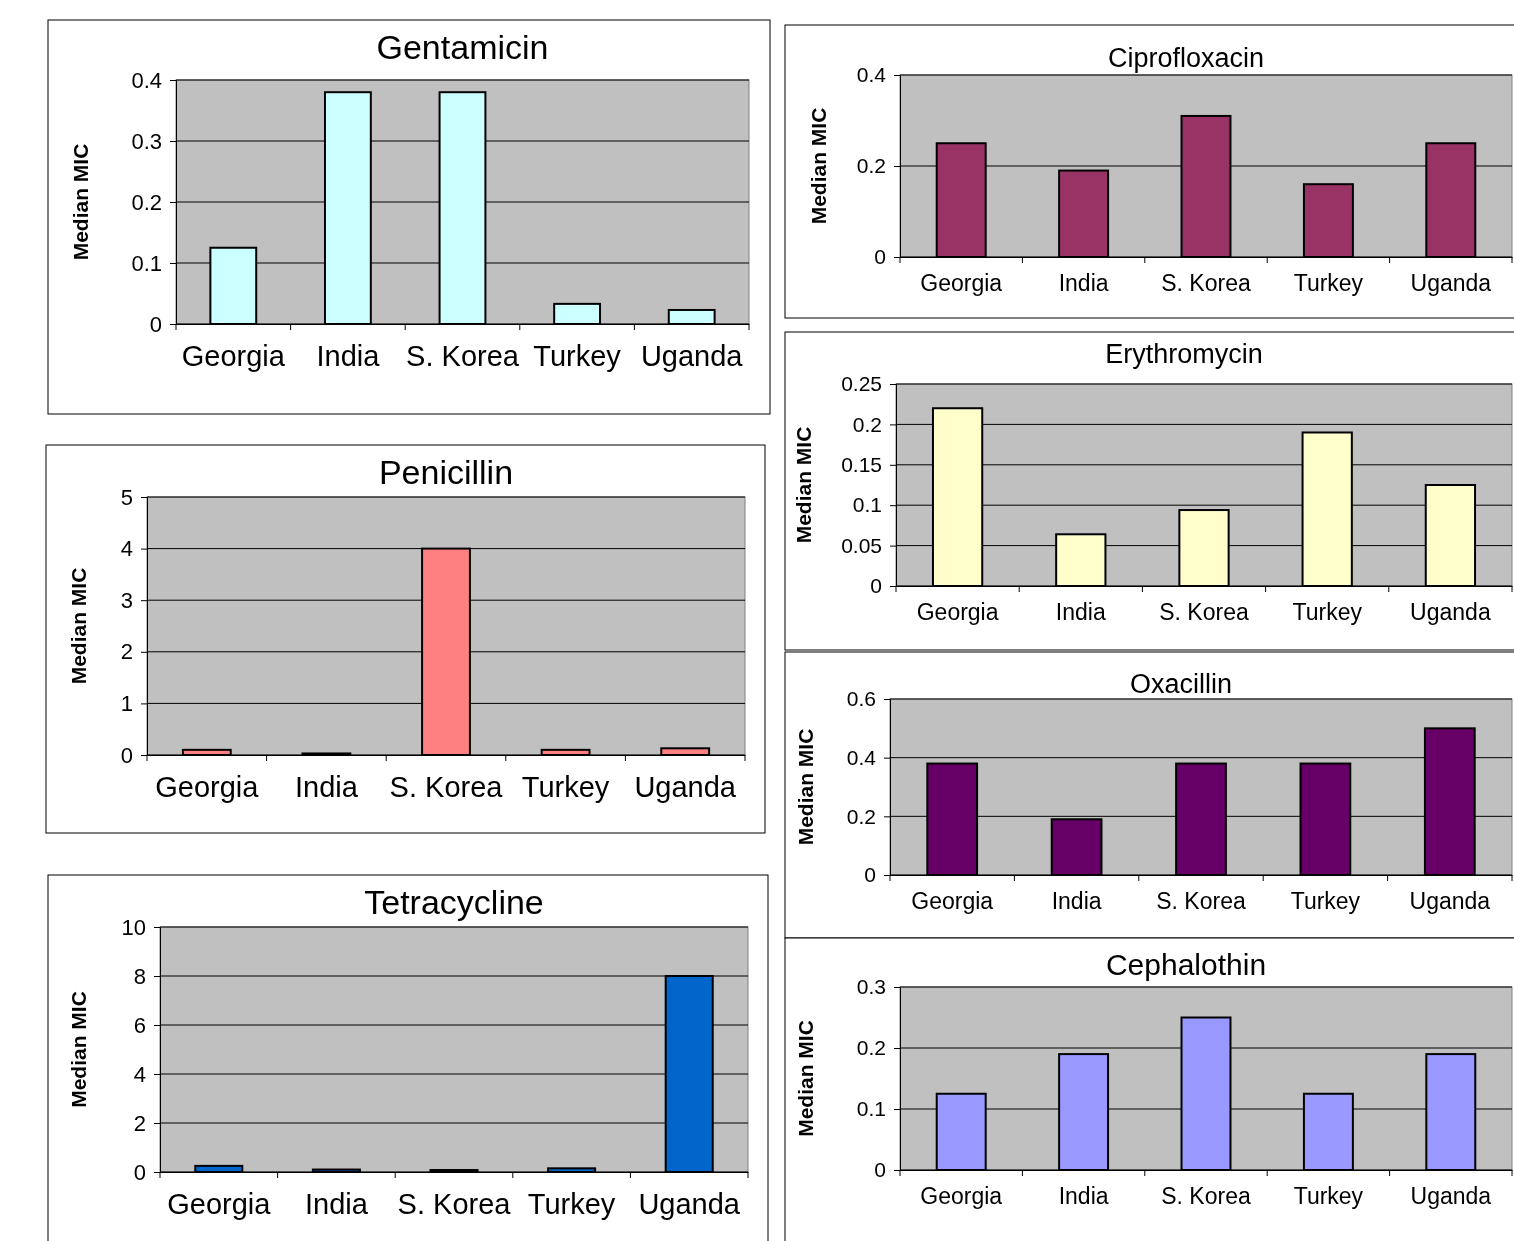 The width and height of the screenshot is (1514, 1241). Describe the element at coordinates (454, 901) in the screenshot. I see `chart-title: Tetracycline` at that location.